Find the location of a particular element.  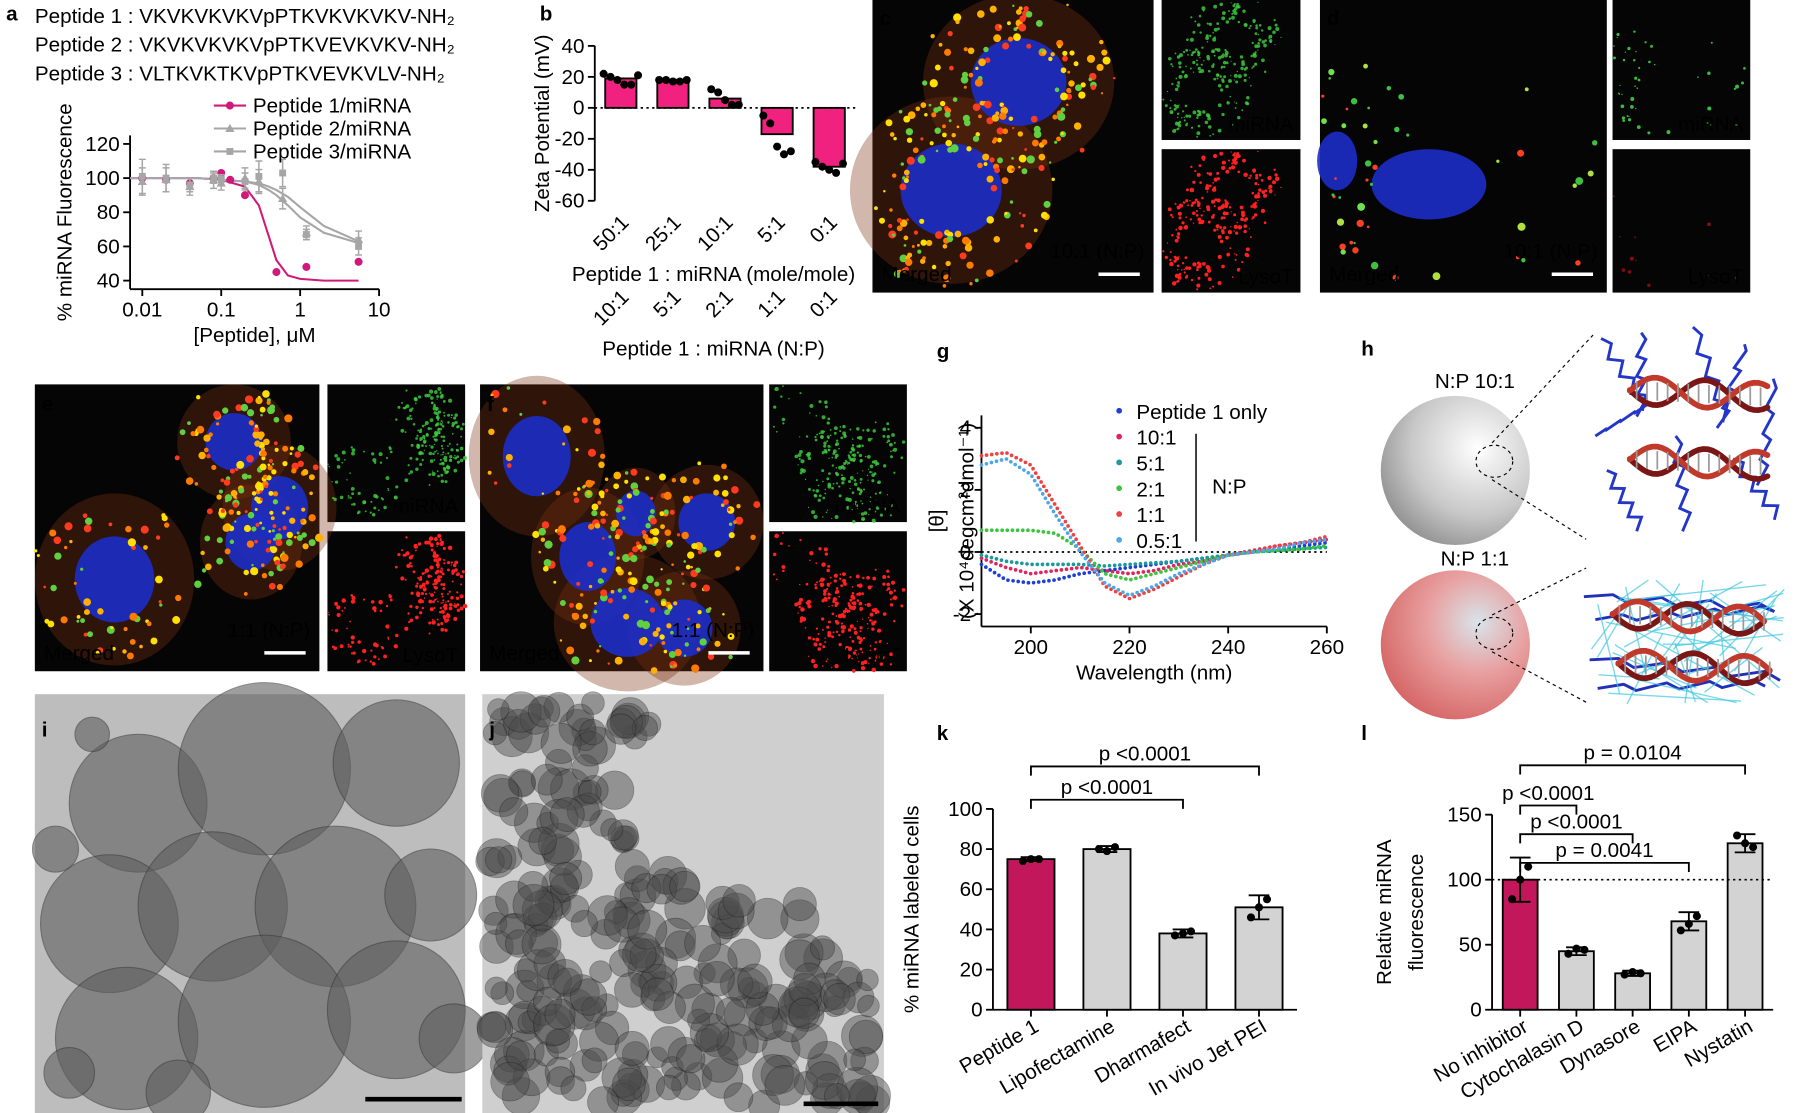

model-label: N:P 10:1 is located at coordinates (1475, 381).